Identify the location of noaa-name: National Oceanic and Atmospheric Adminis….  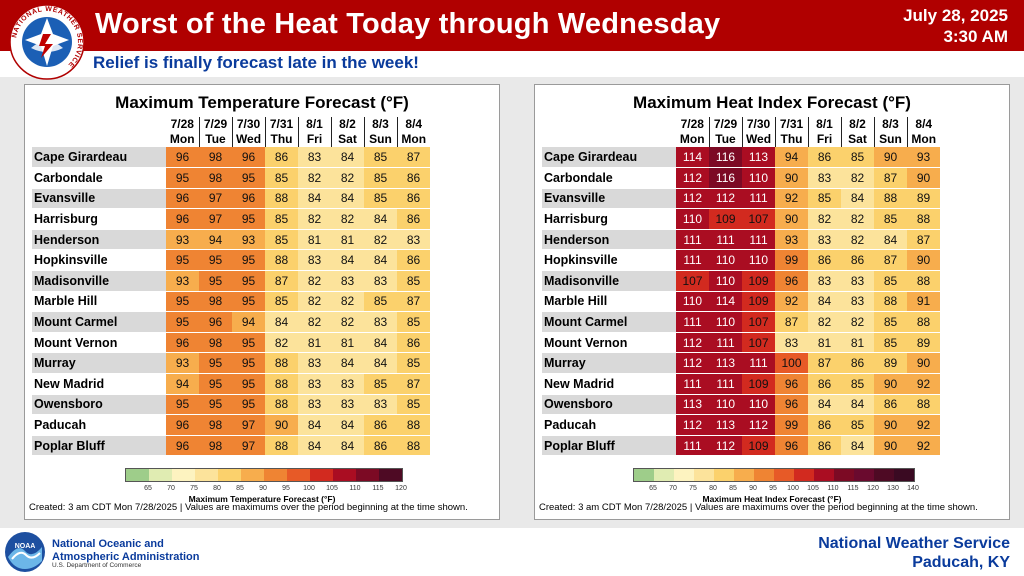
(126, 551).